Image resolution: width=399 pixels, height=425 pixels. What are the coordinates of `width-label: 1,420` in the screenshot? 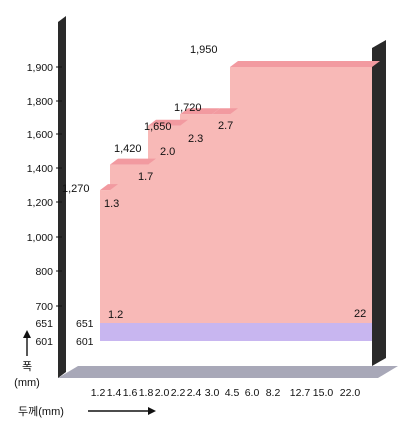 It's located at (128, 149).